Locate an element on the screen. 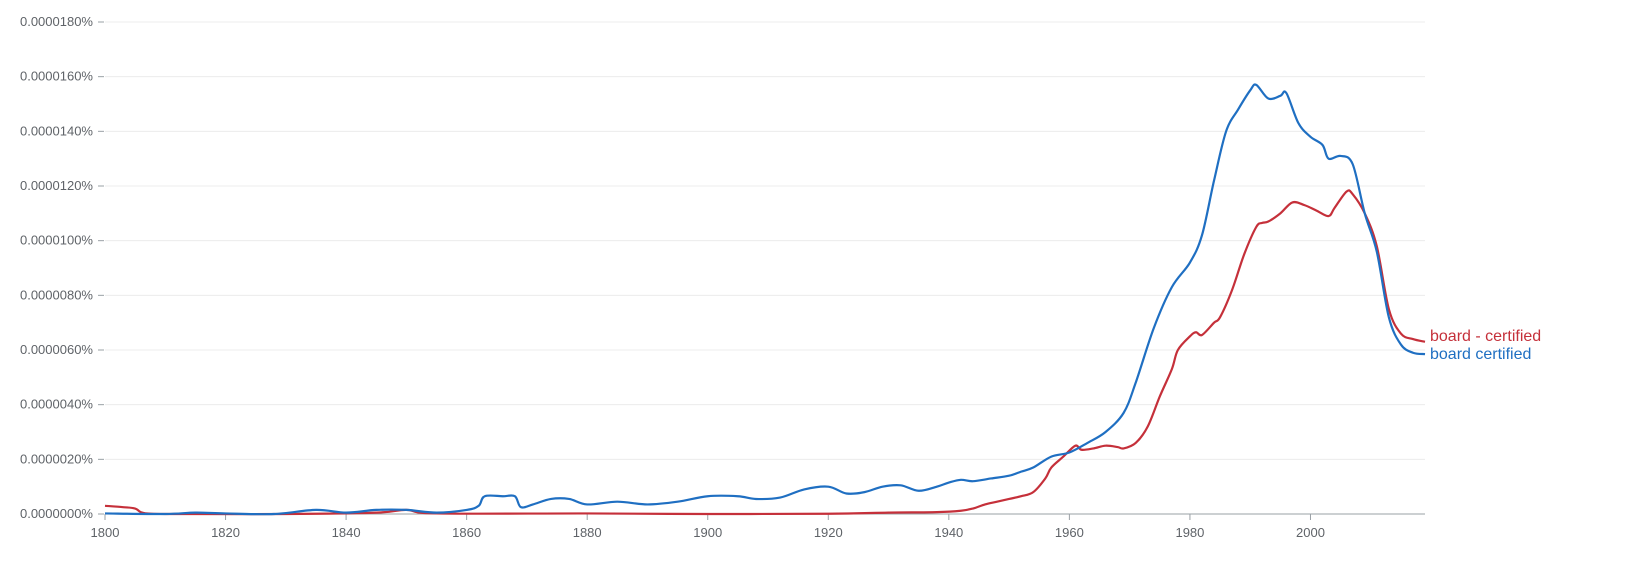 The width and height of the screenshot is (1651, 581). x-tick-label: 1800 is located at coordinates (105, 532).